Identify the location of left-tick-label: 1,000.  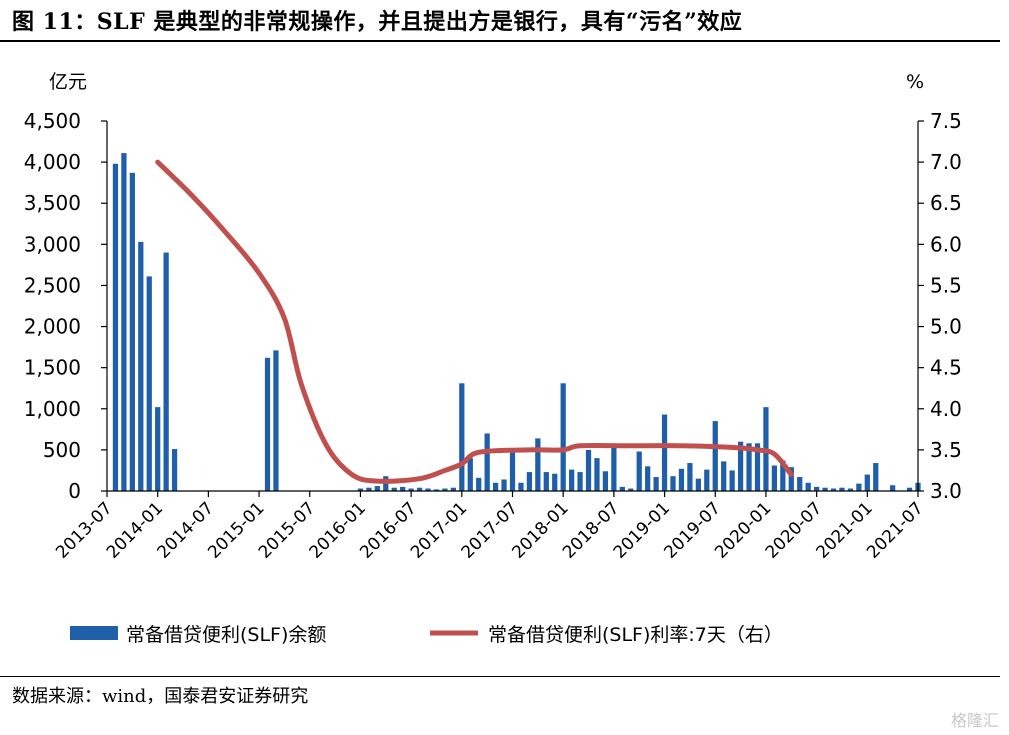
(52, 409).